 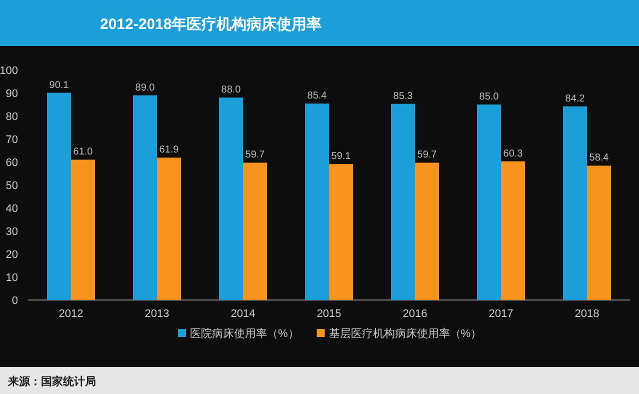 What do you see at coordinates (341, 156) in the screenshot?
I see `data-label: 59.1` at bounding box center [341, 156].